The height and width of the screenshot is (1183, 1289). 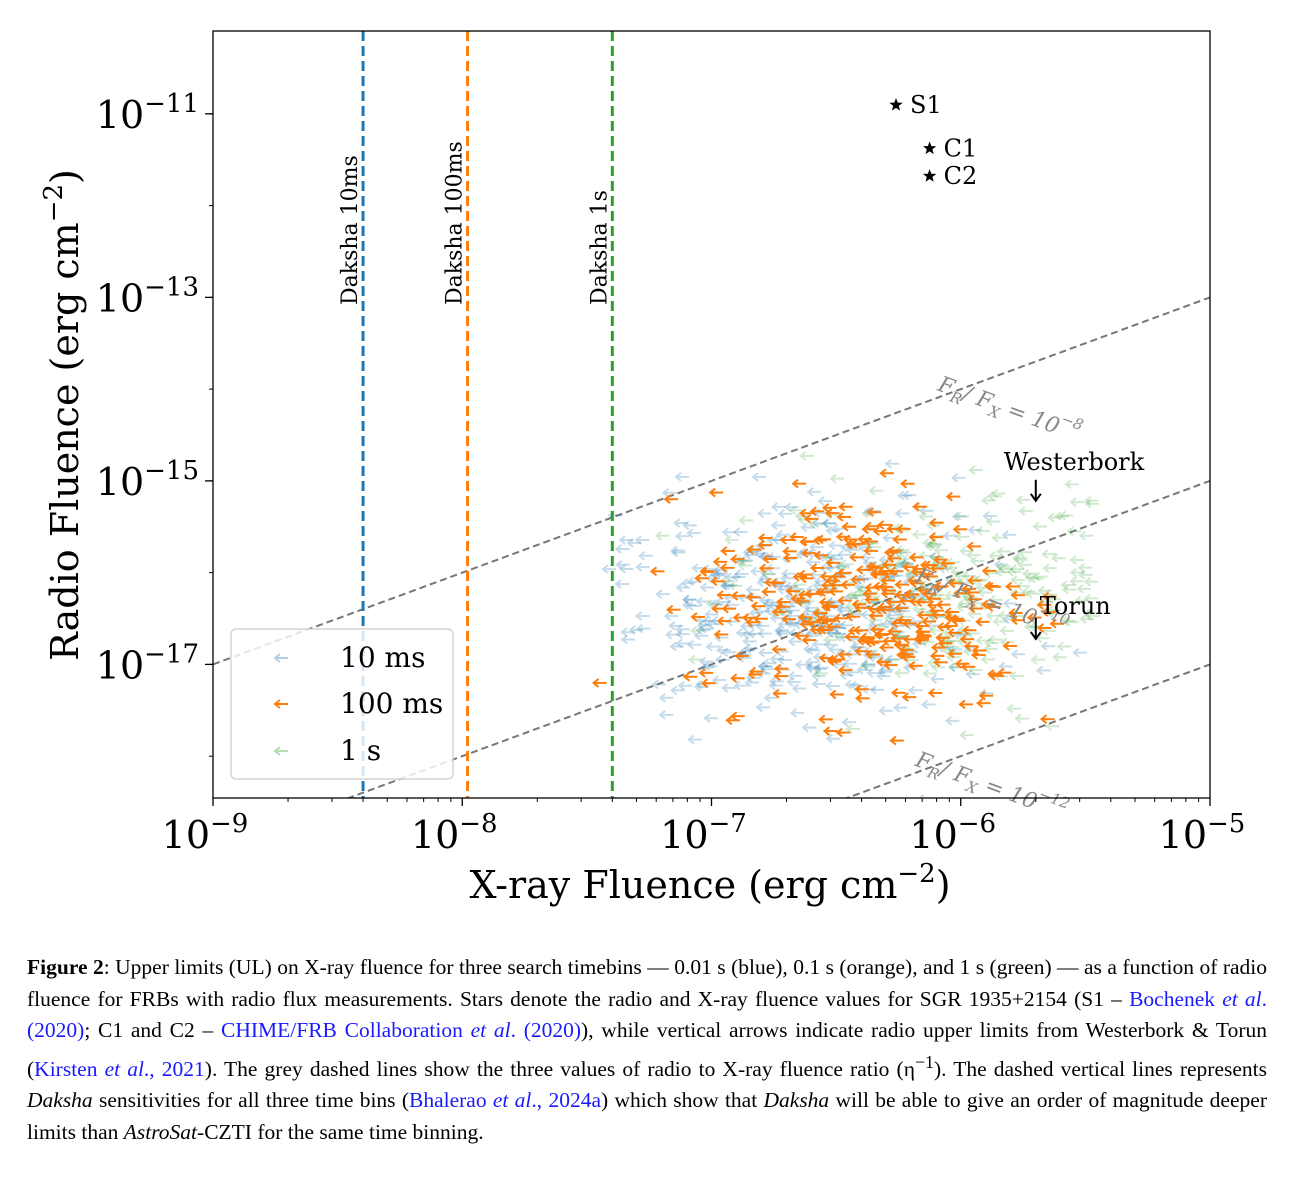 What do you see at coordinates (147, 663) in the screenshot?
I see `y-tick-label: 10−17` at bounding box center [147, 663].